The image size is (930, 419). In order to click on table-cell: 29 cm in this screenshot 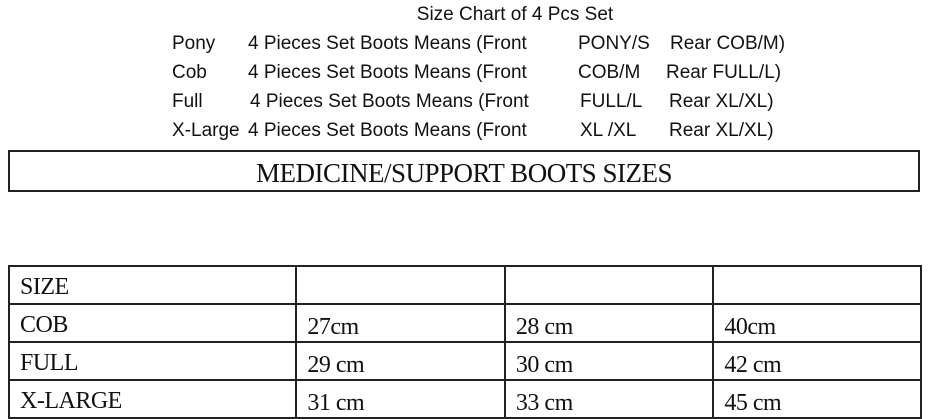, I will do `click(400, 361)`.